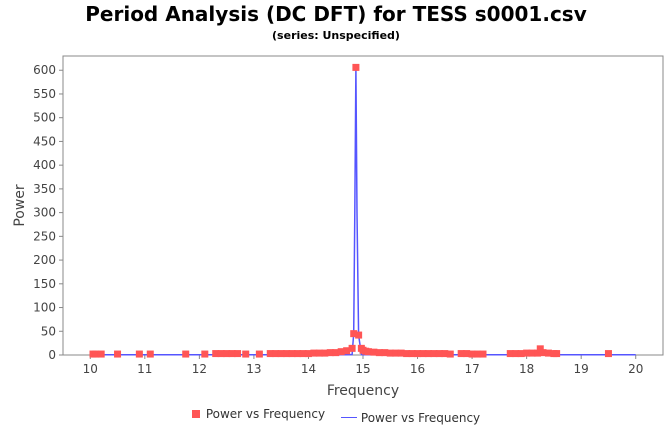 This screenshot has width=672, height=426. Describe the element at coordinates (44, 94) in the screenshot. I see `y-tick-label: 550` at that location.